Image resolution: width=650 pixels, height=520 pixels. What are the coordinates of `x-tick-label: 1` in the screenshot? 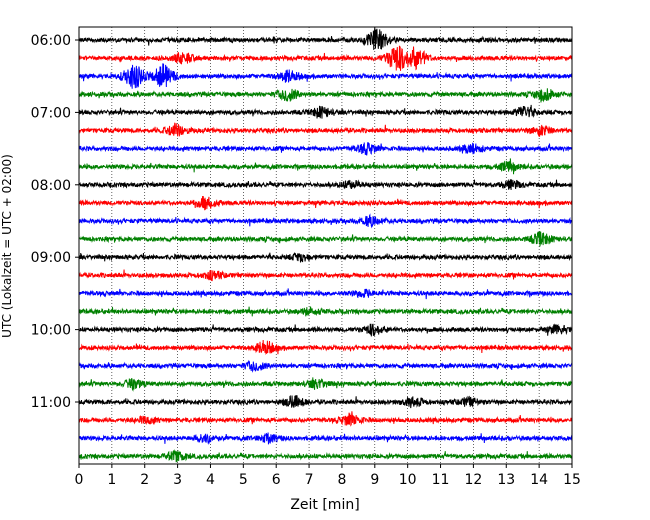 It's located at (111, 480).